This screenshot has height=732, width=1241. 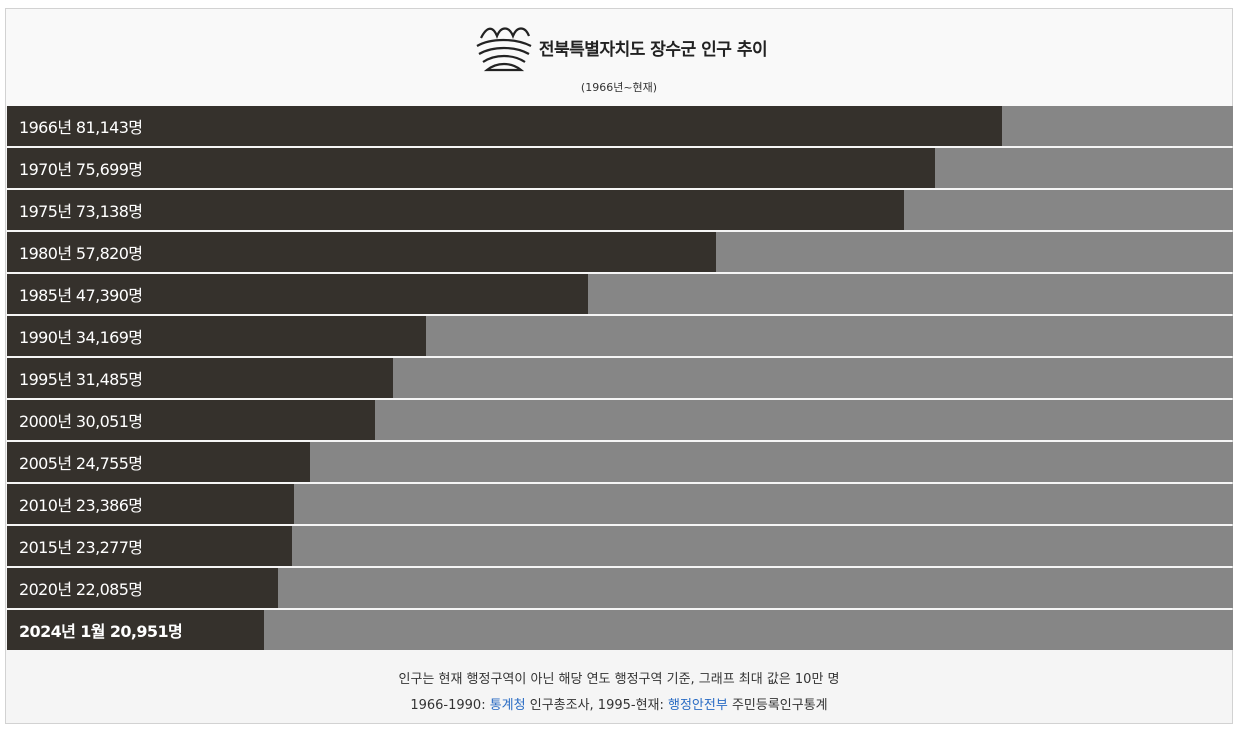 What do you see at coordinates (455, 210) in the screenshot?
I see `bar-1975` at bounding box center [455, 210].